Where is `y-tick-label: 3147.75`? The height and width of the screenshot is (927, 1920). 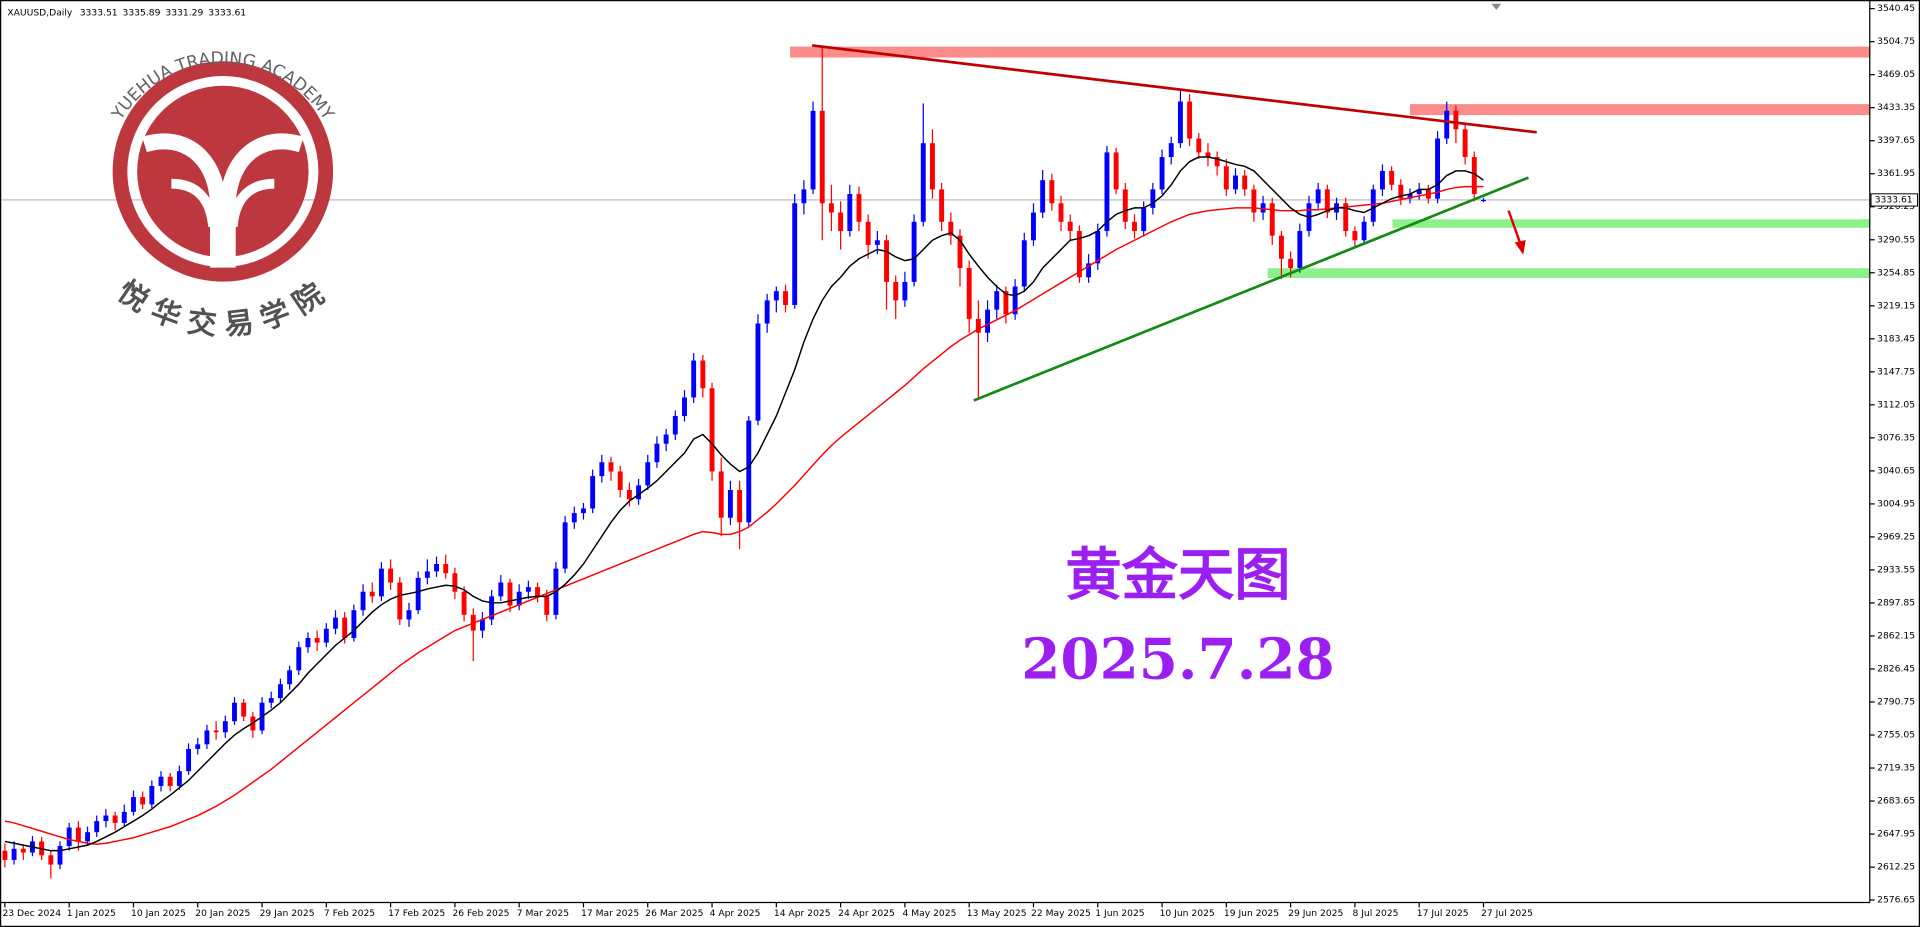 y-tick-label: 3147.75 is located at coordinates (1896, 371).